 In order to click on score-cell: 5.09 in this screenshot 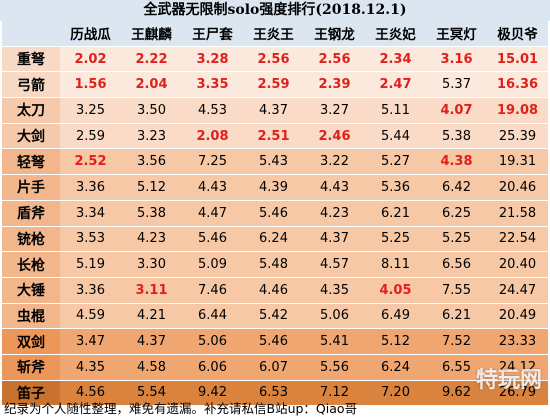, I will do `click(212, 264)`.